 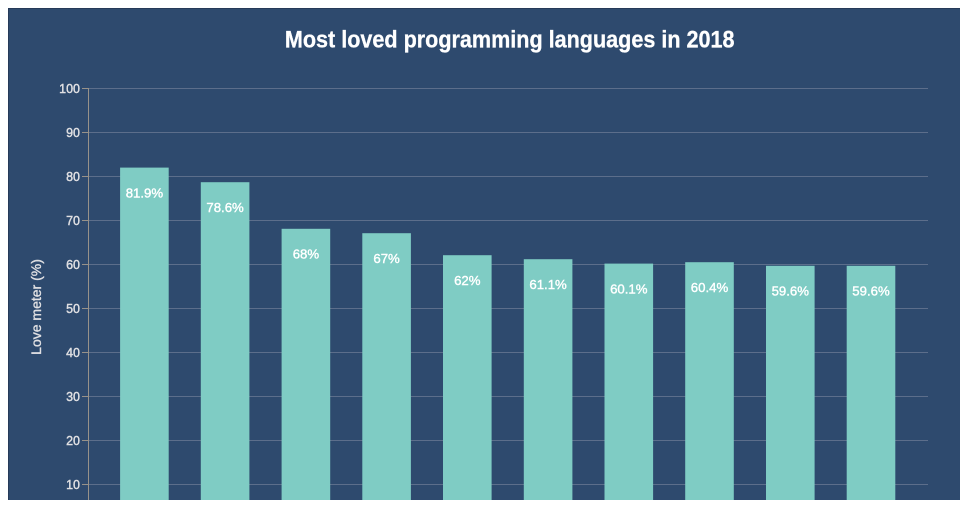 I want to click on svg-text: 30, so click(x=73, y=397).